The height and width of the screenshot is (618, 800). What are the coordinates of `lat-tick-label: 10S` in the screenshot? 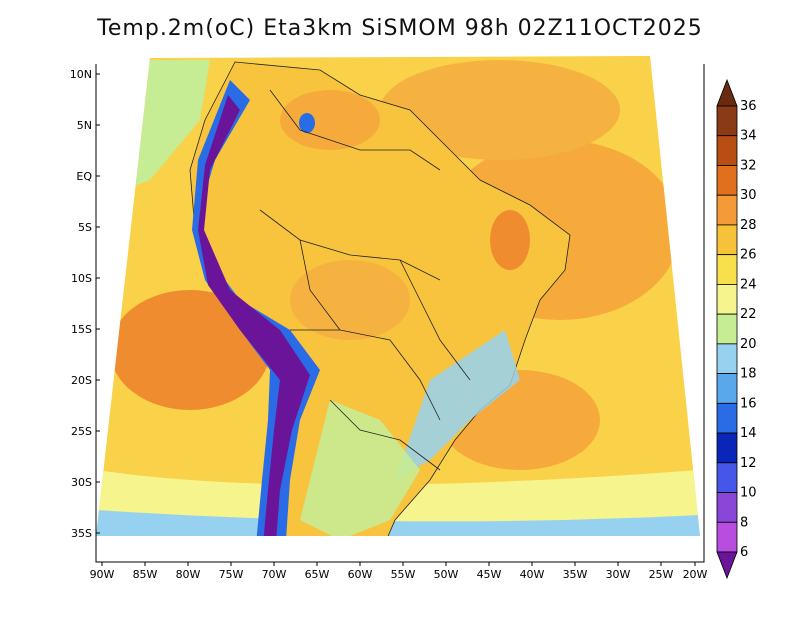 It's located at (81, 278).